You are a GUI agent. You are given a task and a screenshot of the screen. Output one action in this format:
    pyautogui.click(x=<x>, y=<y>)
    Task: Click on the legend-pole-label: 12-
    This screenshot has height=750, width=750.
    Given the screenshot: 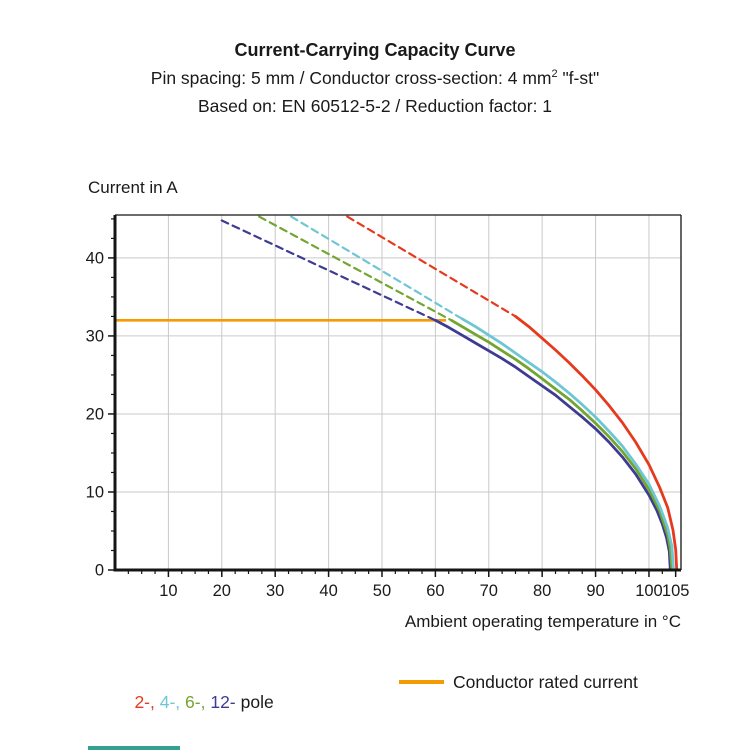 What is the action you would take?
    pyautogui.click(x=223, y=702)
    